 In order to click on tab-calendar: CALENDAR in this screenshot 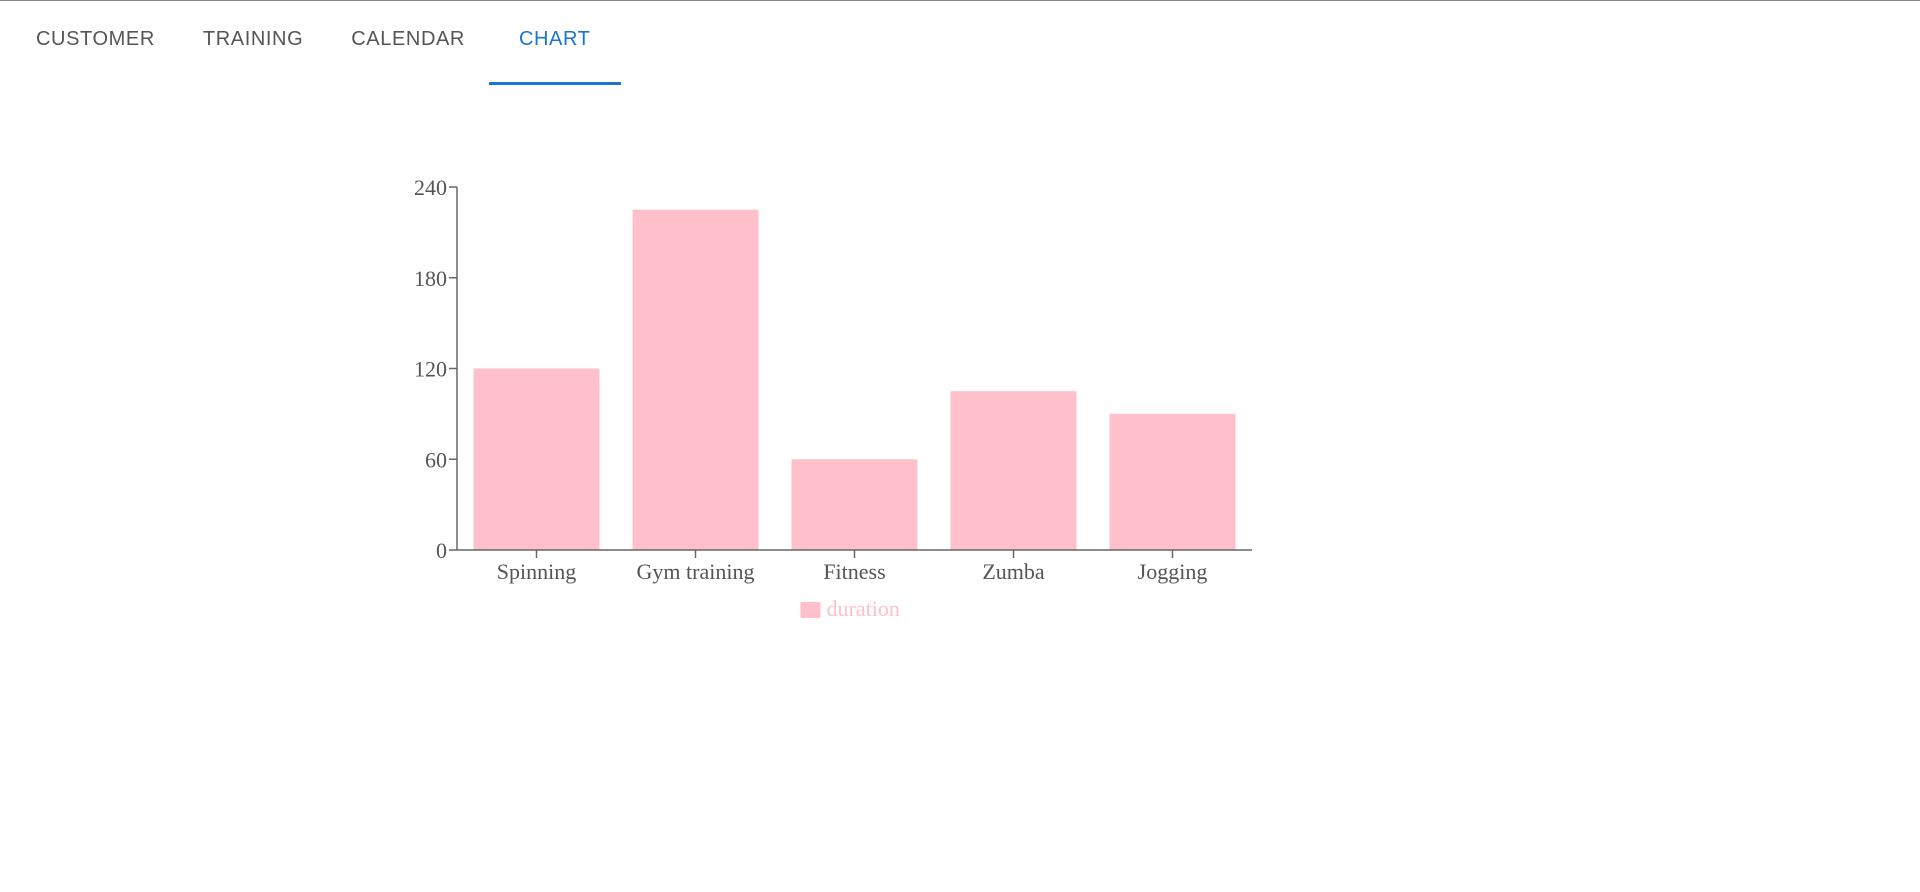, I will do `click(408, 43)`.